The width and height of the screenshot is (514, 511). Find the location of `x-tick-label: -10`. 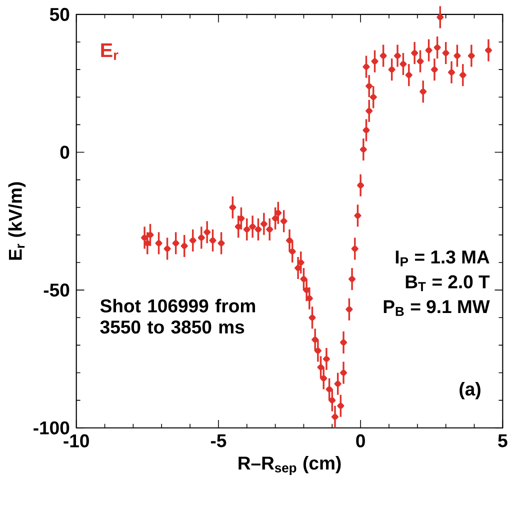

x-tick-label: -10 is located at coordinates (76, 441).